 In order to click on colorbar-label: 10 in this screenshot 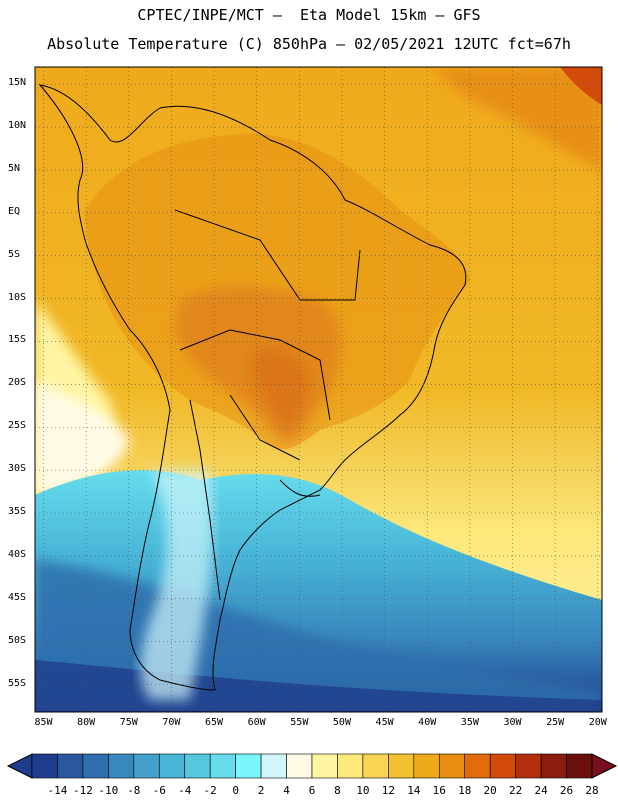, I will do `click(363, 790)`.